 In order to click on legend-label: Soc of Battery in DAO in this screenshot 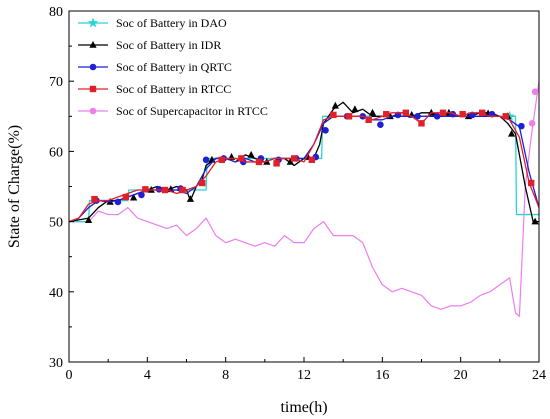, I will do `click(171, 23)`.